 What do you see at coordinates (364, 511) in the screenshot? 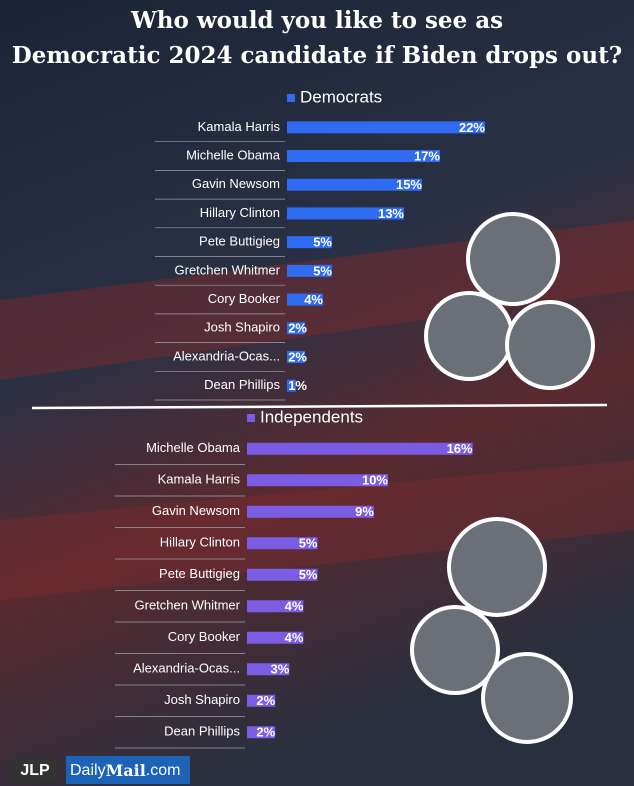
I see `value-label: 9%` at bounding box center [364, 511].